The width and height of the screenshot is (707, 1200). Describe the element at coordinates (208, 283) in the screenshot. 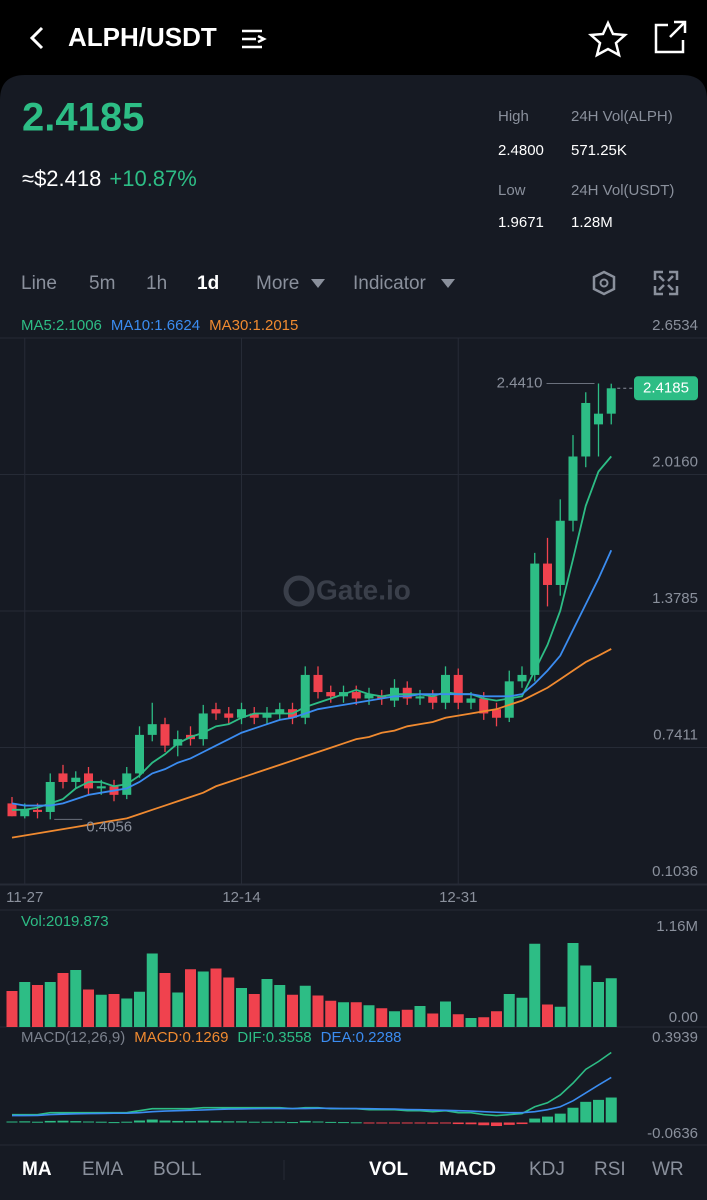

I see `interval-tab: 1d` at that location.